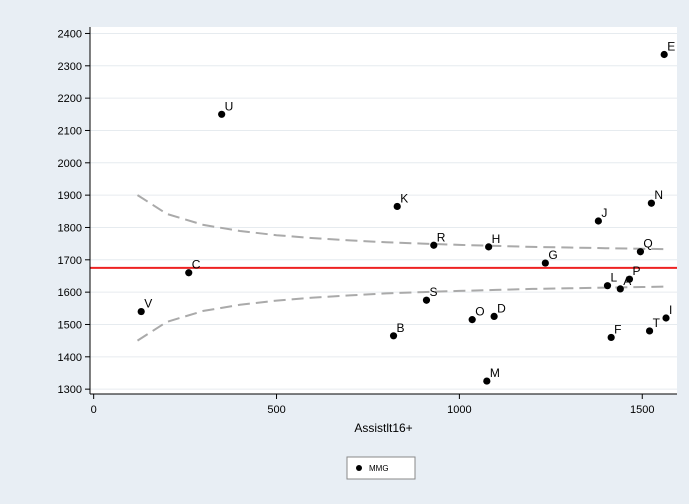 The height and width of the screenshot is (504, 689). What do you see at coordinates (472, 320) in the screenshot?
I see `data-point-o` at bounding box center [472, 320].